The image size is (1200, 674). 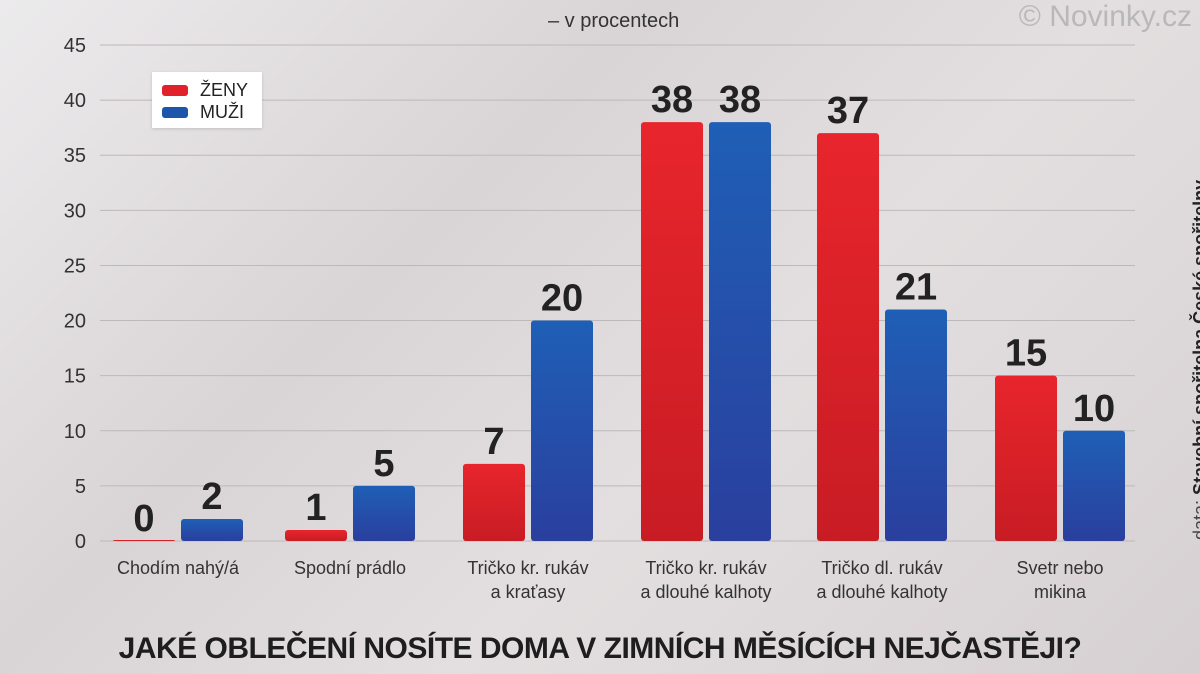 I want to click on value-label-zeny: 15, so click(x=1026, y=354).